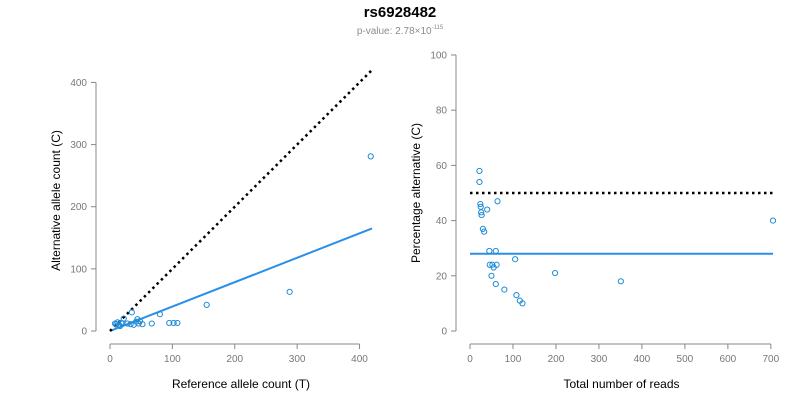  I want to click on chart-subtitle: p-value: 2.78×10-115, so click(400, 31).